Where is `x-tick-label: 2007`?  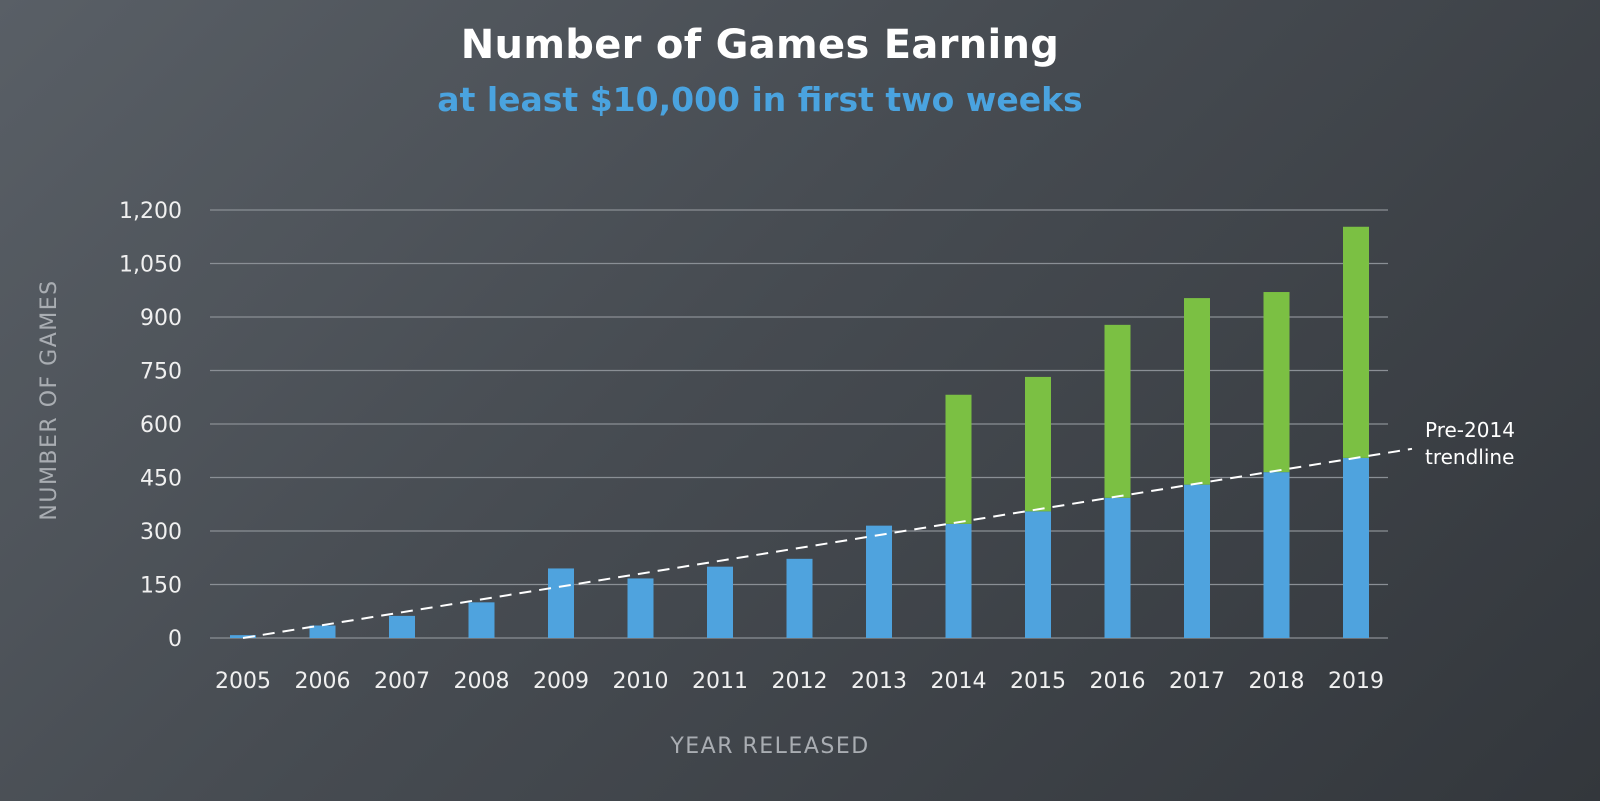
x-tick-label: 2007 is located at coordinates (402, 681).